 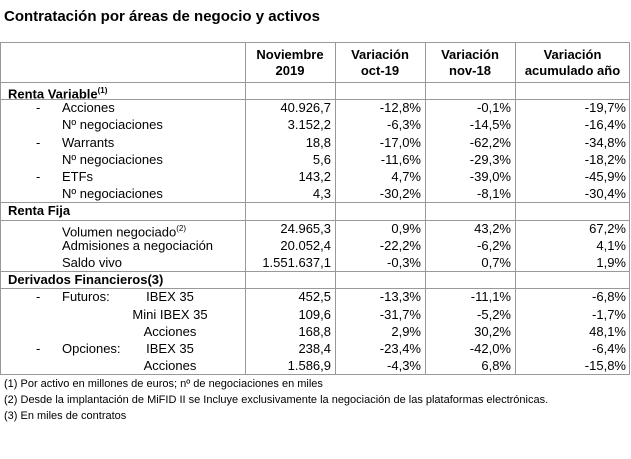 I want to click on cell-value: -13,3%, so click(x=400, y=297).